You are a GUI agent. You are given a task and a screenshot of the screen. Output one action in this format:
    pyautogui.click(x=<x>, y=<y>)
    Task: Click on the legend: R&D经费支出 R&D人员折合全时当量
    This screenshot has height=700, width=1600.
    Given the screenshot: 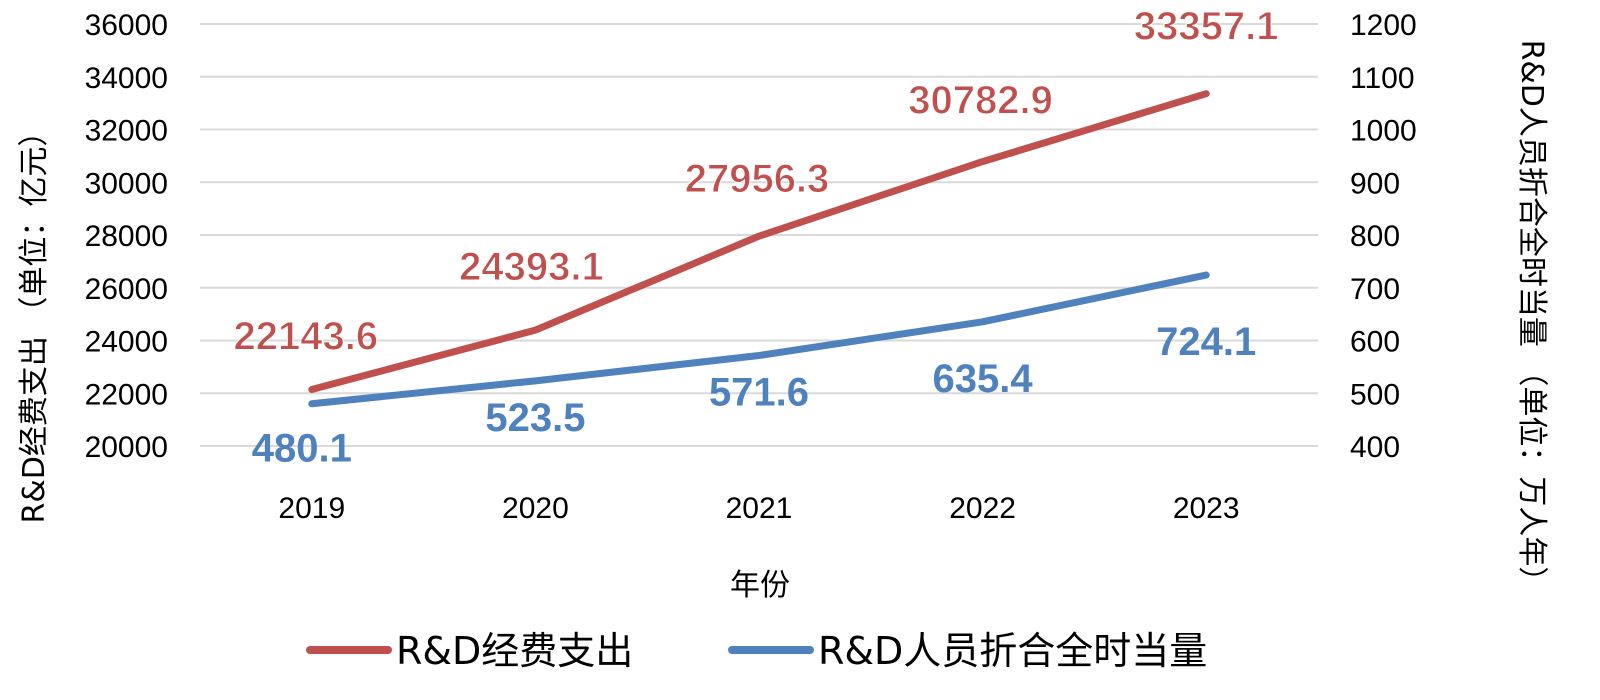 What is the action you would take?
    pyautogui.click(x=756, y=651)
    